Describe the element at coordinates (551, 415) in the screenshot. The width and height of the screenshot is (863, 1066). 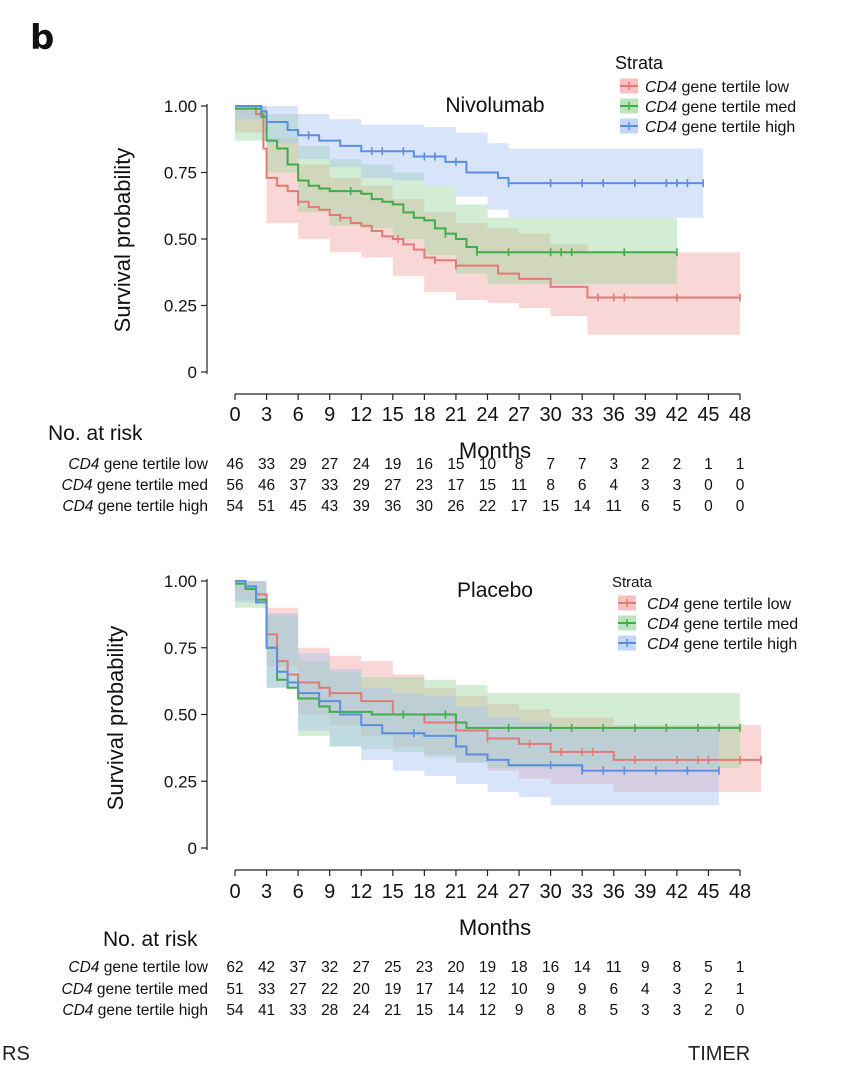
I see `x-tick-label: 30` at that location.